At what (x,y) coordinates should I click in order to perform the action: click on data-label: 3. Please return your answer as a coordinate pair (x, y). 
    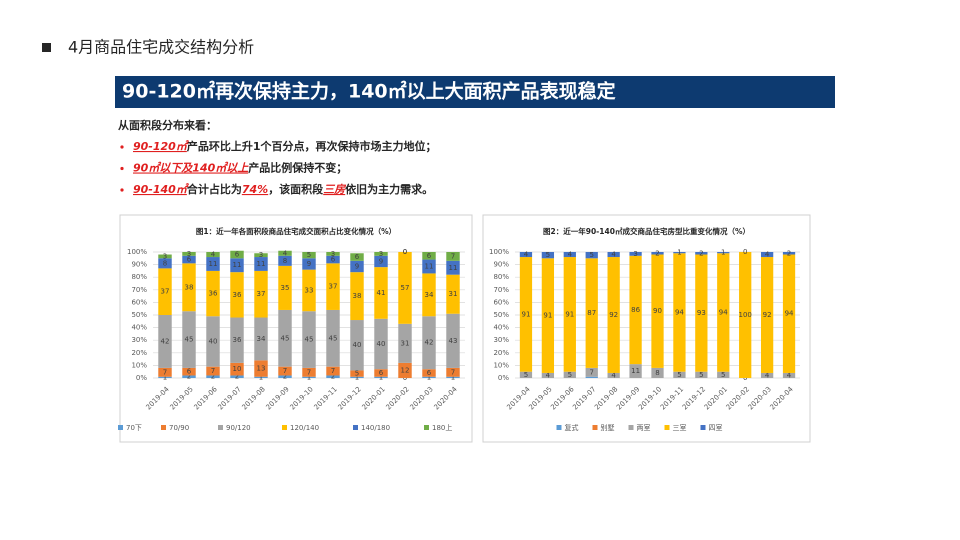
    Looking at the image, I should click on (189, 254).